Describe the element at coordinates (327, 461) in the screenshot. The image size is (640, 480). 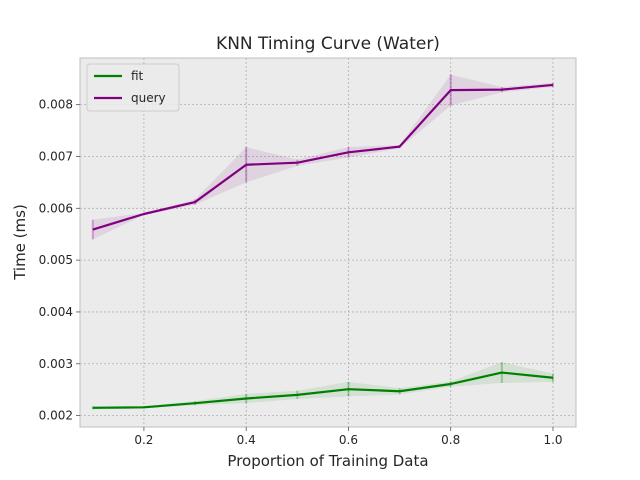
I see `x-axis-label: Proportion of Training Data` at that location.